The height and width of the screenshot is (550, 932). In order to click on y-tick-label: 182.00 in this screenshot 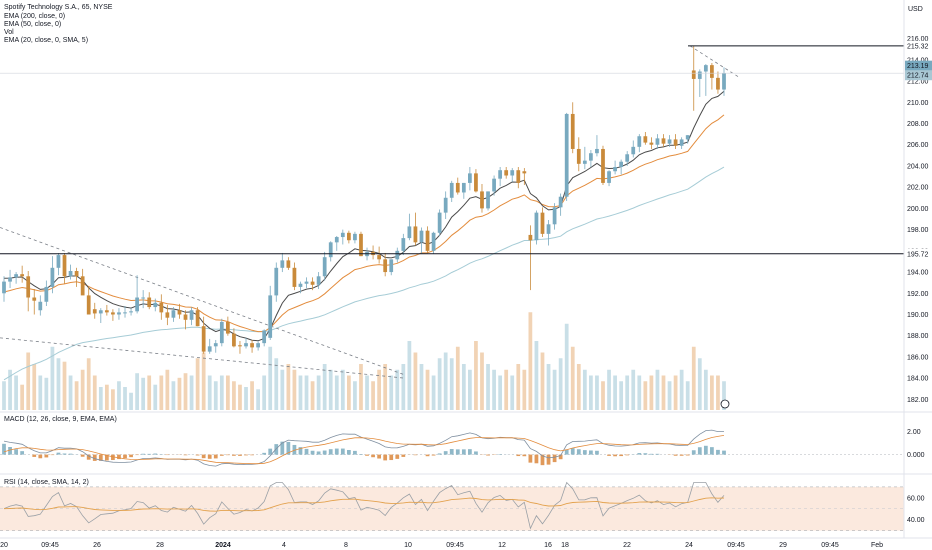, I will do `click(918, 400)`.